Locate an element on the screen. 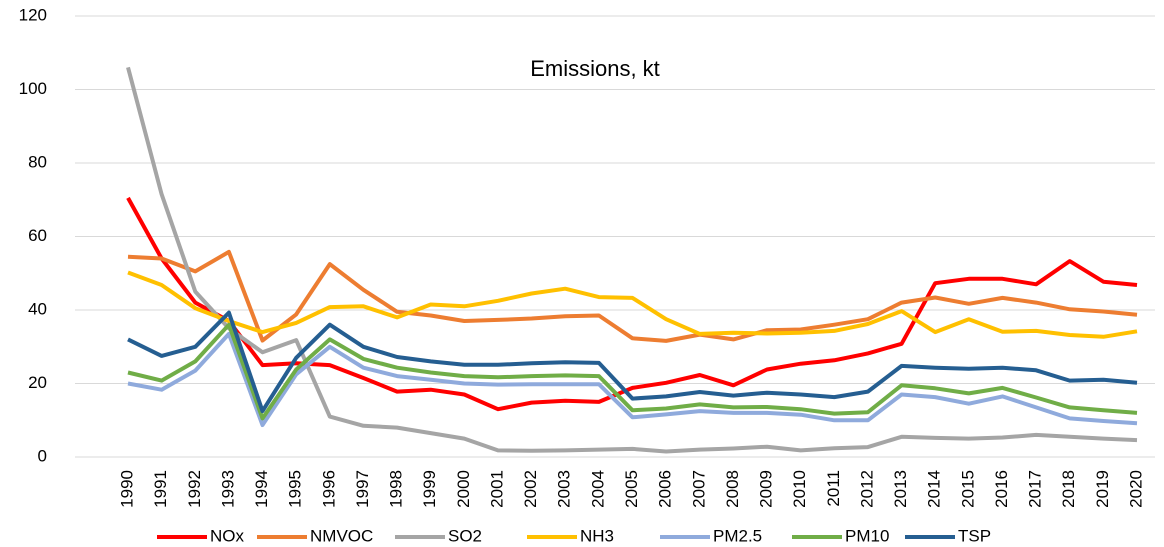 This screenshot has width=1164, height=547. y-tick-label: 60 is located at coordinates (37, 235).